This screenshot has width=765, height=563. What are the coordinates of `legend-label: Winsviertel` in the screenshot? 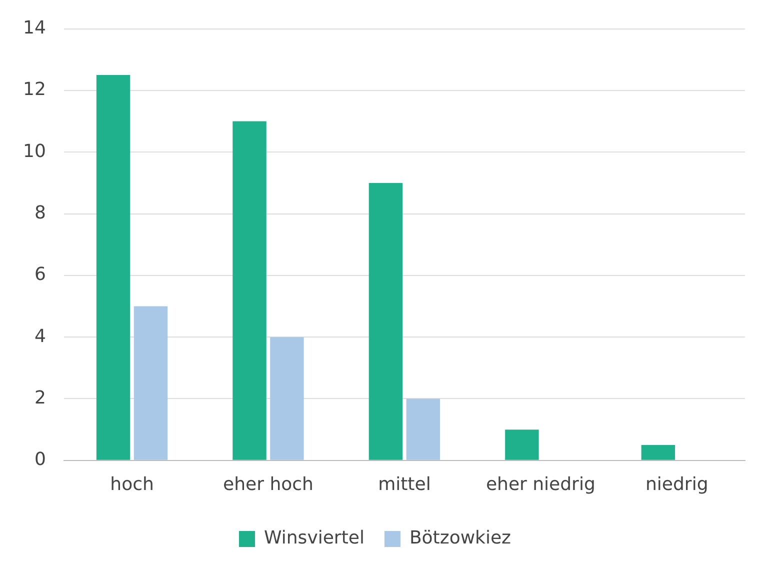 It's located at (314, 538).